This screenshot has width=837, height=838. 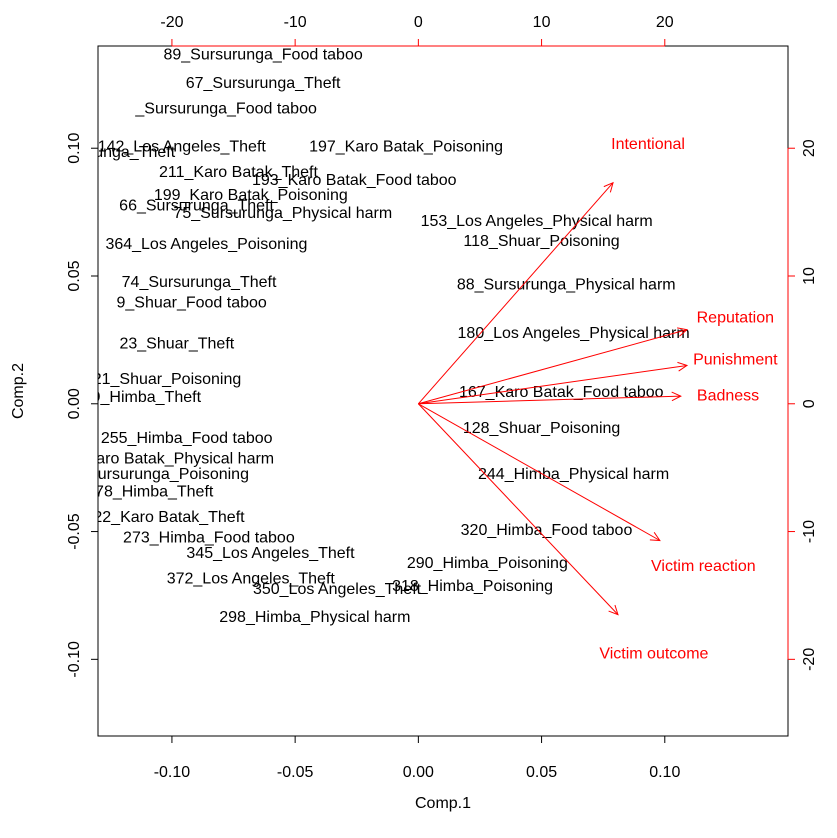 I want to click on point-label: 372_Los Angeles_Theft, so click(x=251, y=579).